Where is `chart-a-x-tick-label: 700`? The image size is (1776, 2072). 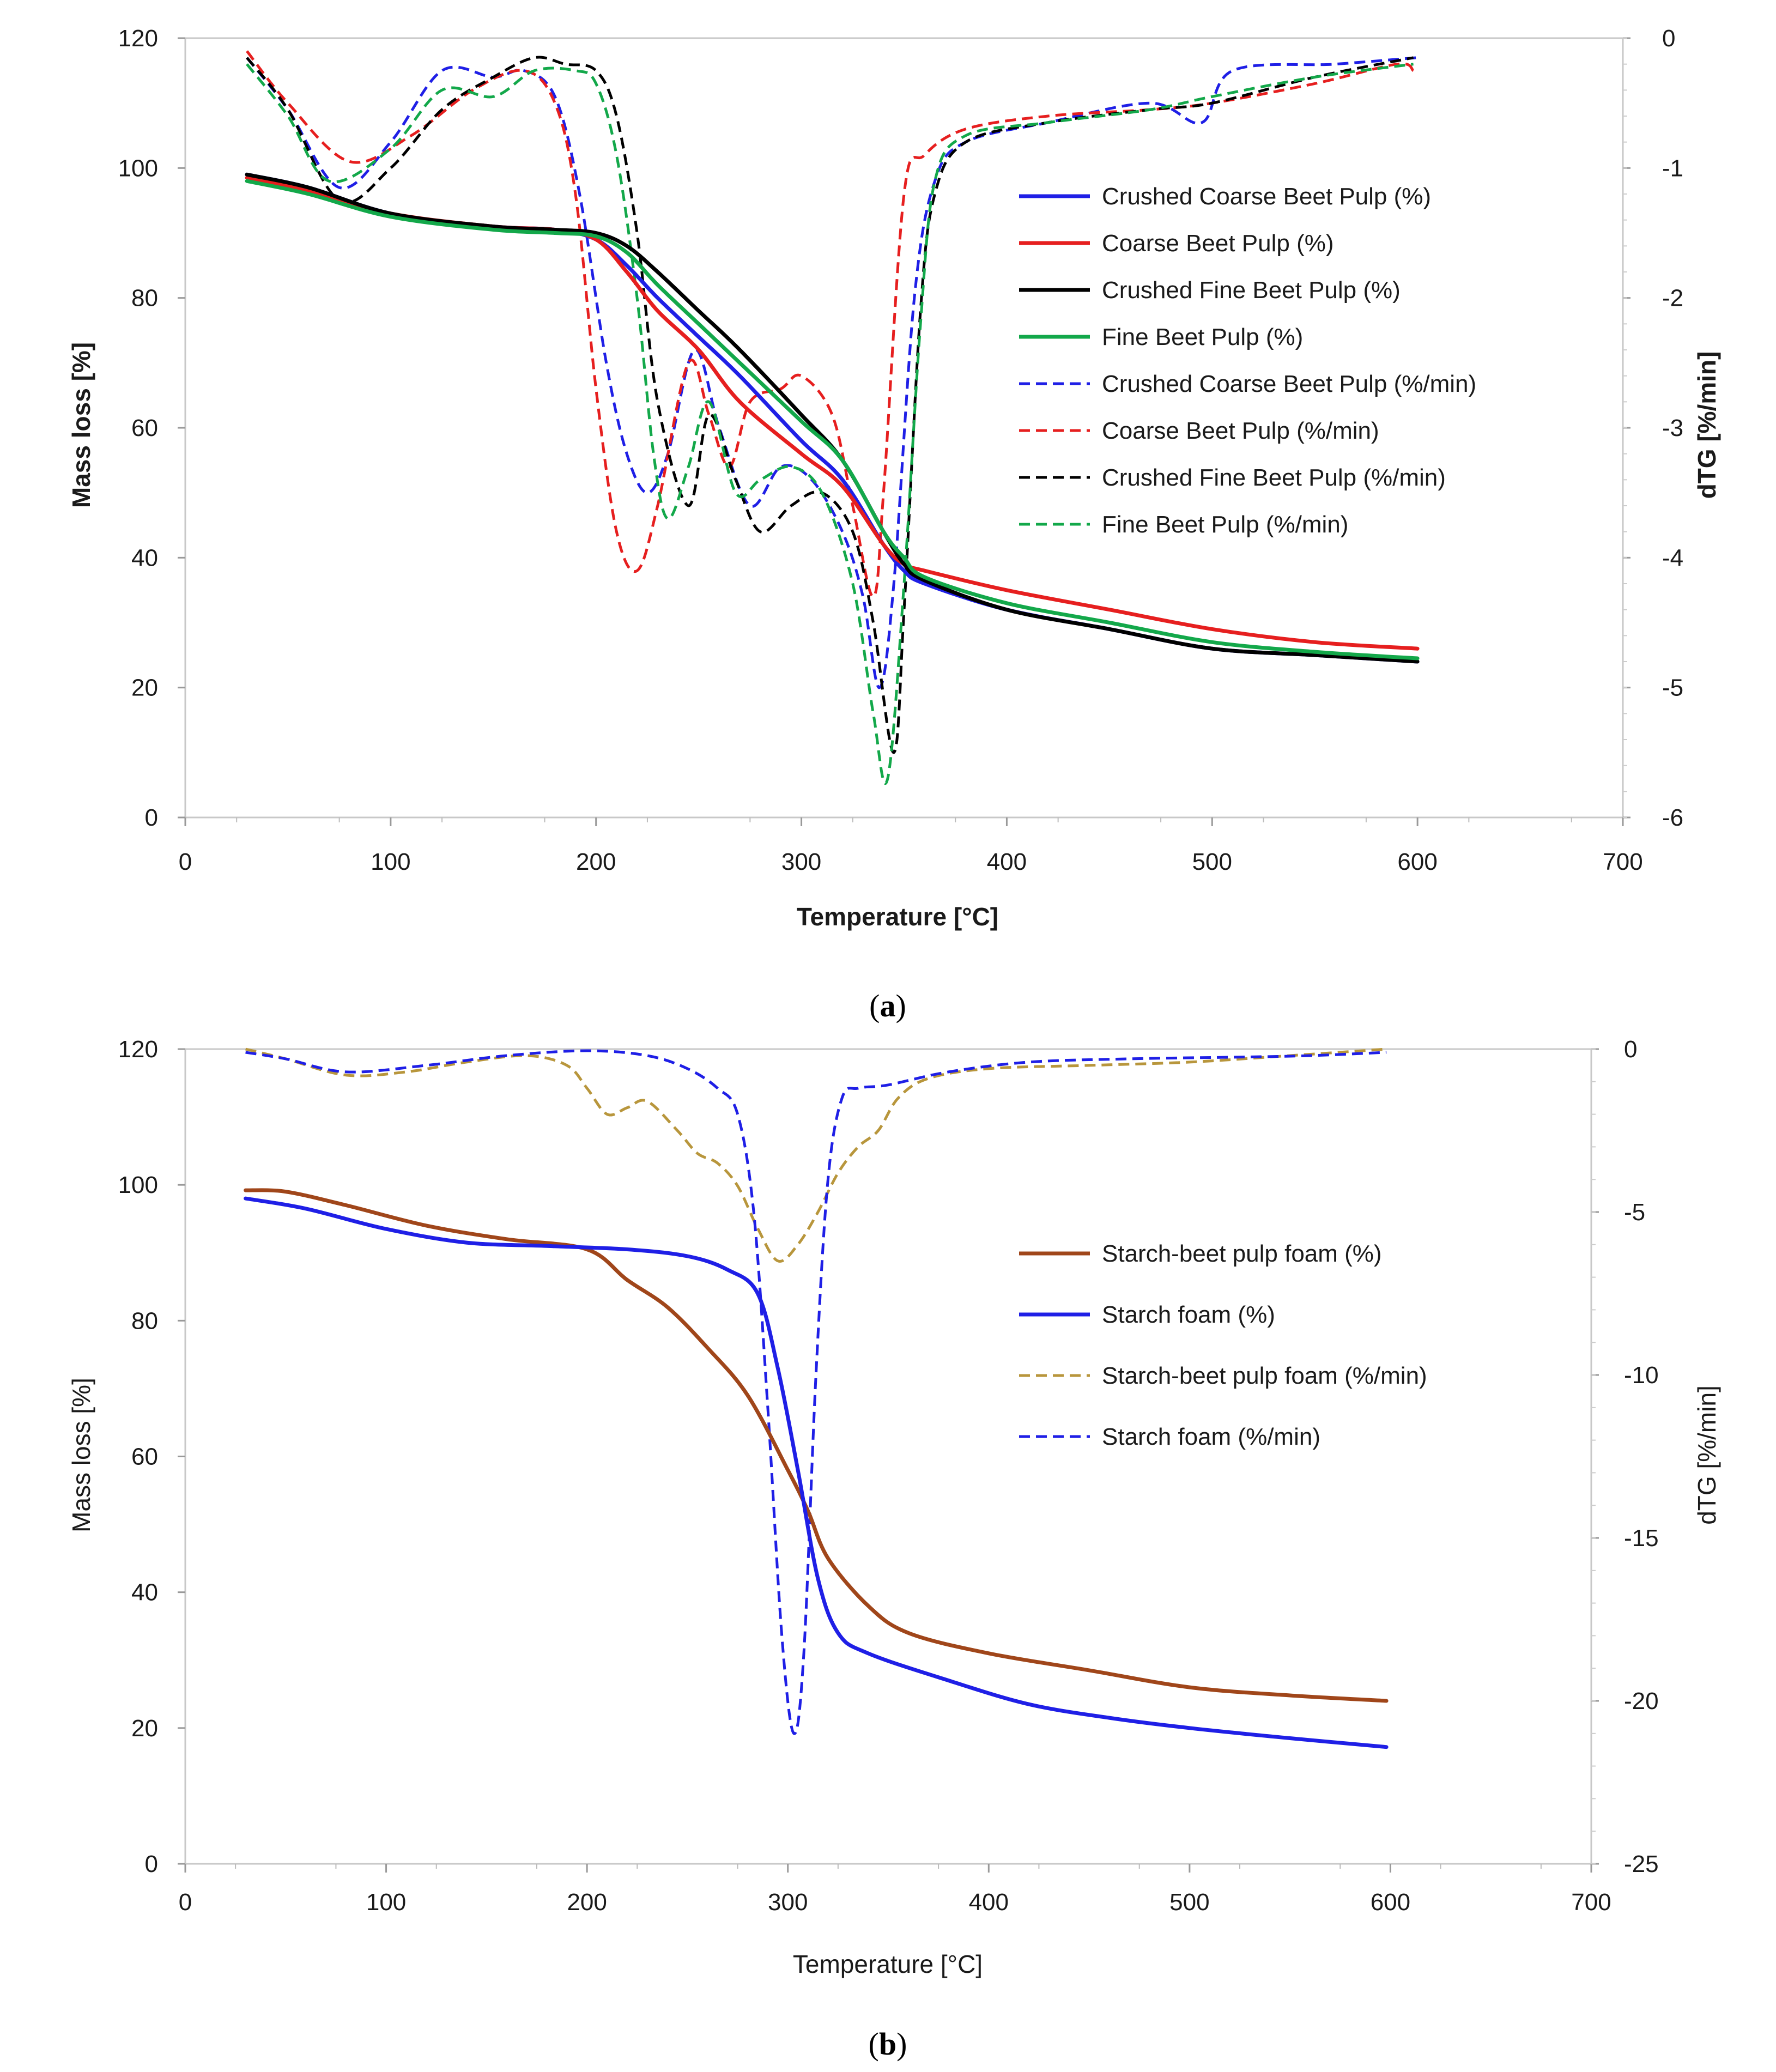
chart-a-x-tick-label: 700 is located at coordinates (1622, 862).